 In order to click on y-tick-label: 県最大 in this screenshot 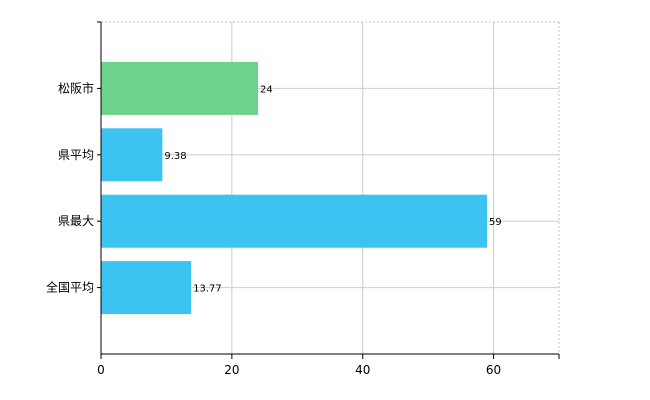, I will do `click(76, 221)`.